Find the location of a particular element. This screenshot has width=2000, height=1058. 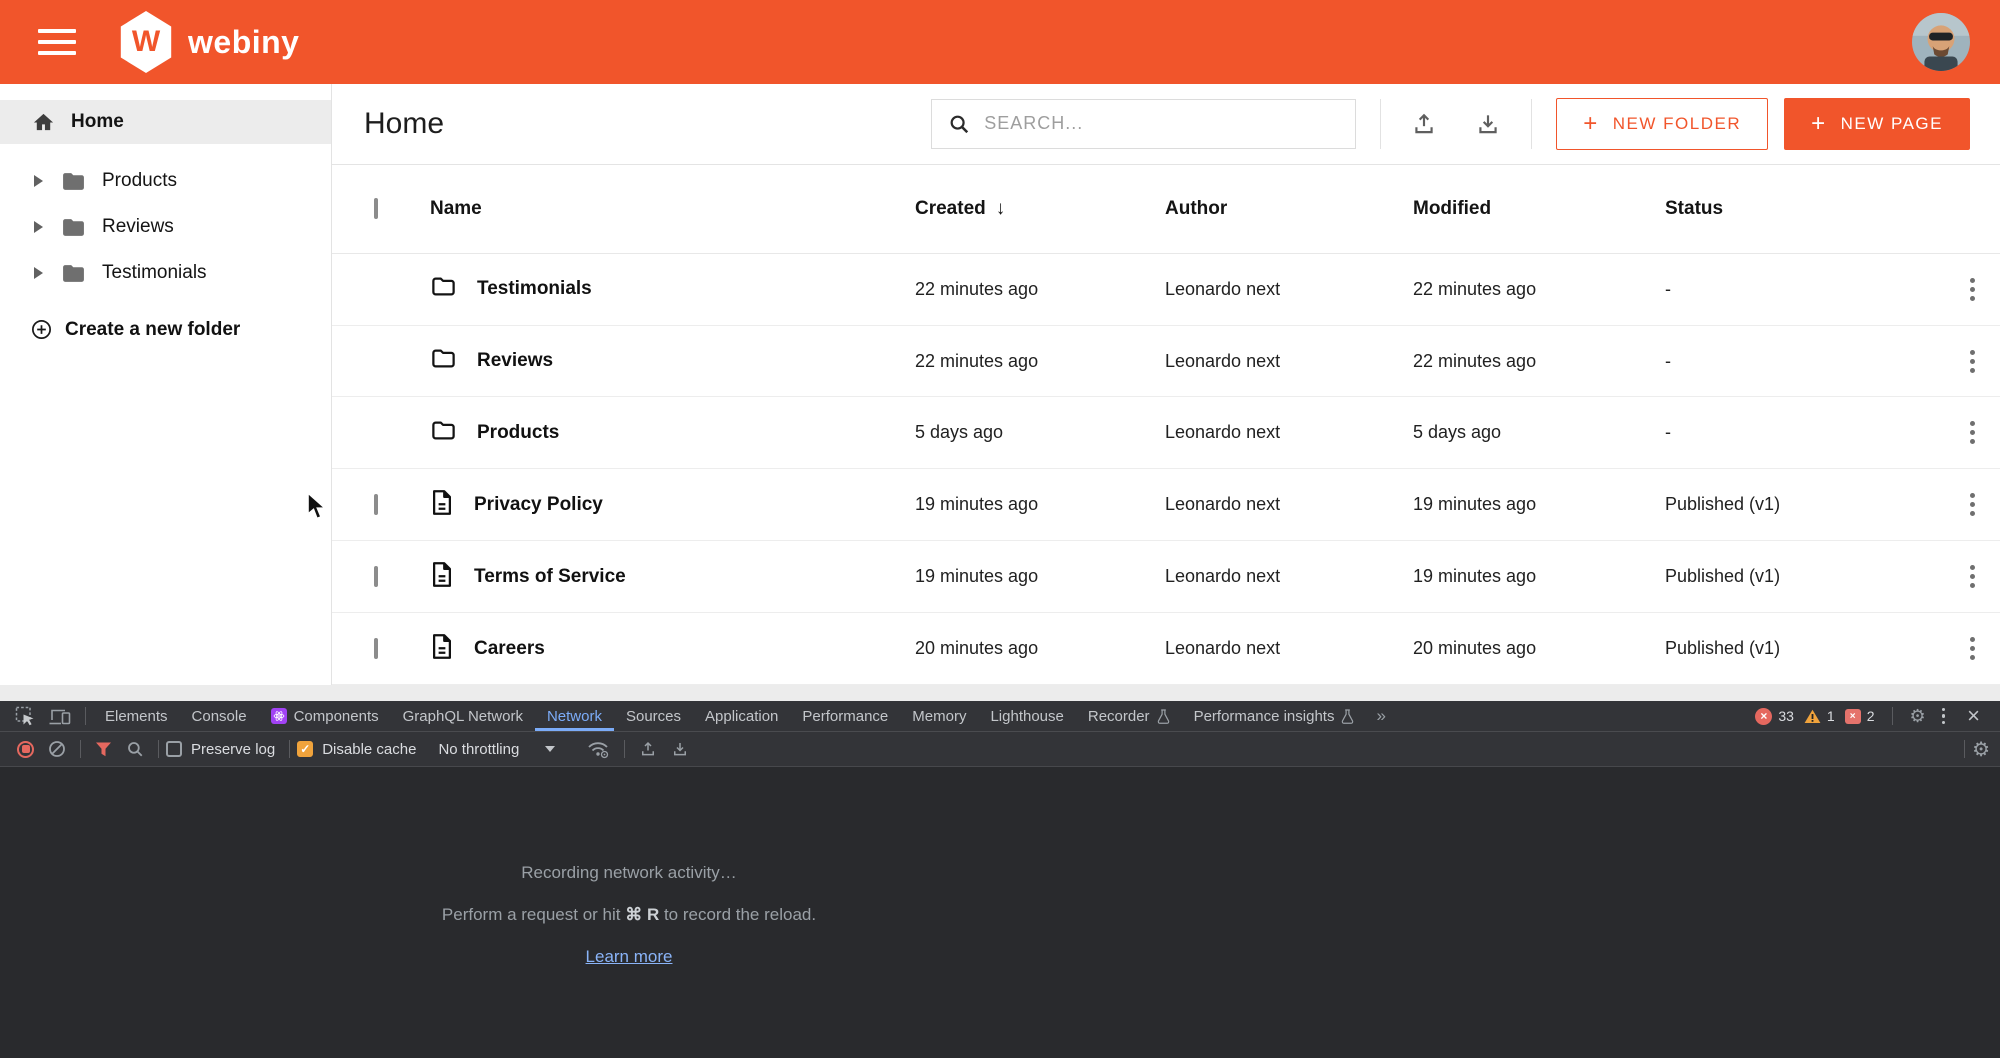

row-name: Reviews is located at coordinates (515, 361).